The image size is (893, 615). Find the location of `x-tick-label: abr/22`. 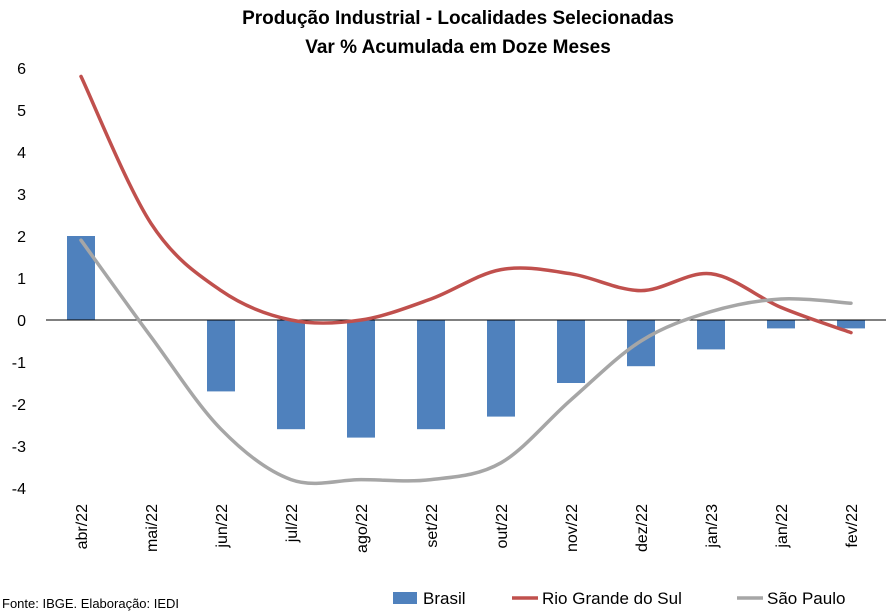

x-tick-label: abr/22 is located at coordinates (82, 526).